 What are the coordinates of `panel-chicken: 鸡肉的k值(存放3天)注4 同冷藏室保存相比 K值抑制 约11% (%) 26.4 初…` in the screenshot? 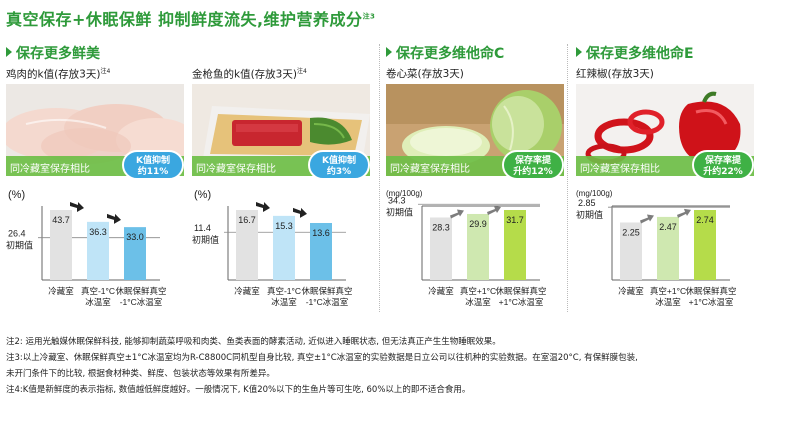 It's located at (95, 189).